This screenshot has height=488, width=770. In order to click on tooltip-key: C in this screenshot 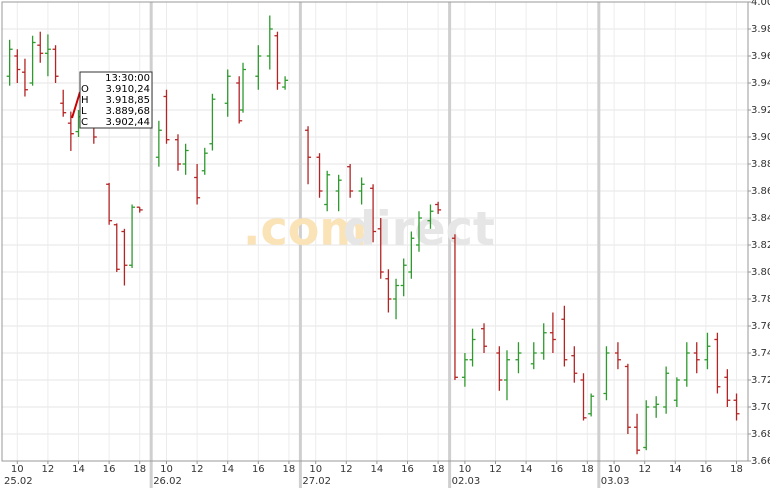, I will do `click(84, 122)`.